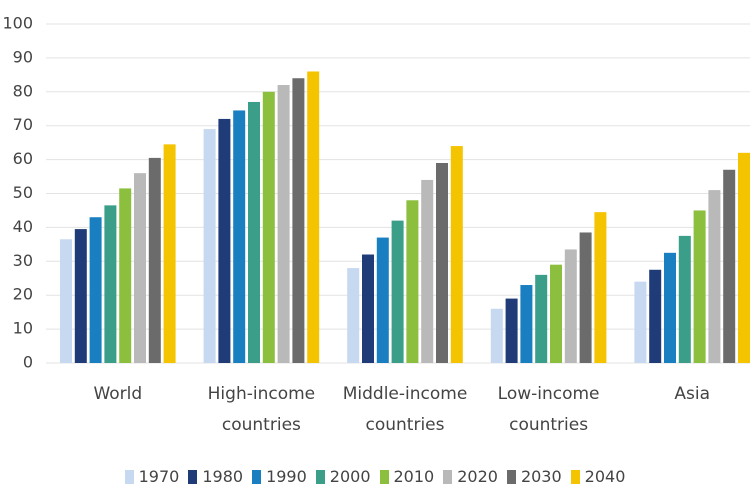 The image size is (750, 500). What do you see at coordinates (23, 192) in the screenshot?
I see `y-tick-label: 50` at bounding box center [23, 192].